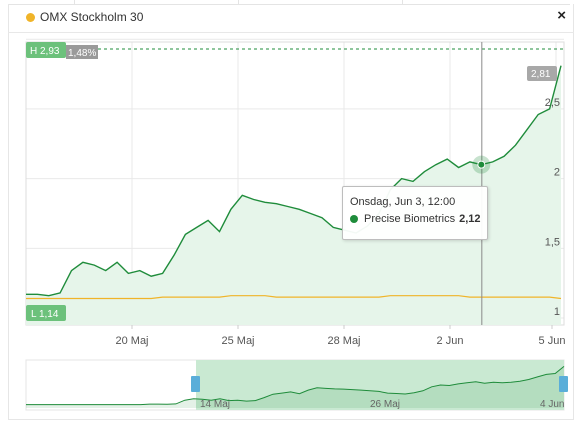 This screenshot has height=424, width=578. Describe the element at coordinates (195, 384) in the screenshot. I see `navigator-left-handle` at that location.